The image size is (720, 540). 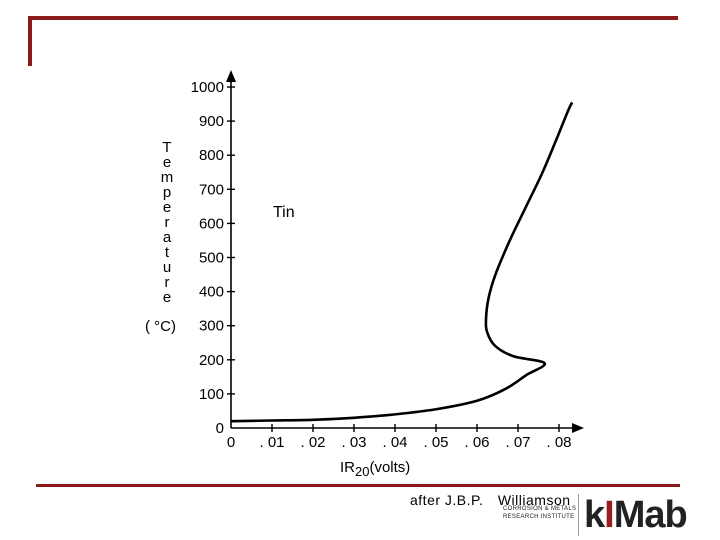 What do you see at coordinates (539, 513) in the screenshot?
I see `institute-name: CORROSION & METALS RESEARCH INSTITUTE` at bounding box center [539, 513].